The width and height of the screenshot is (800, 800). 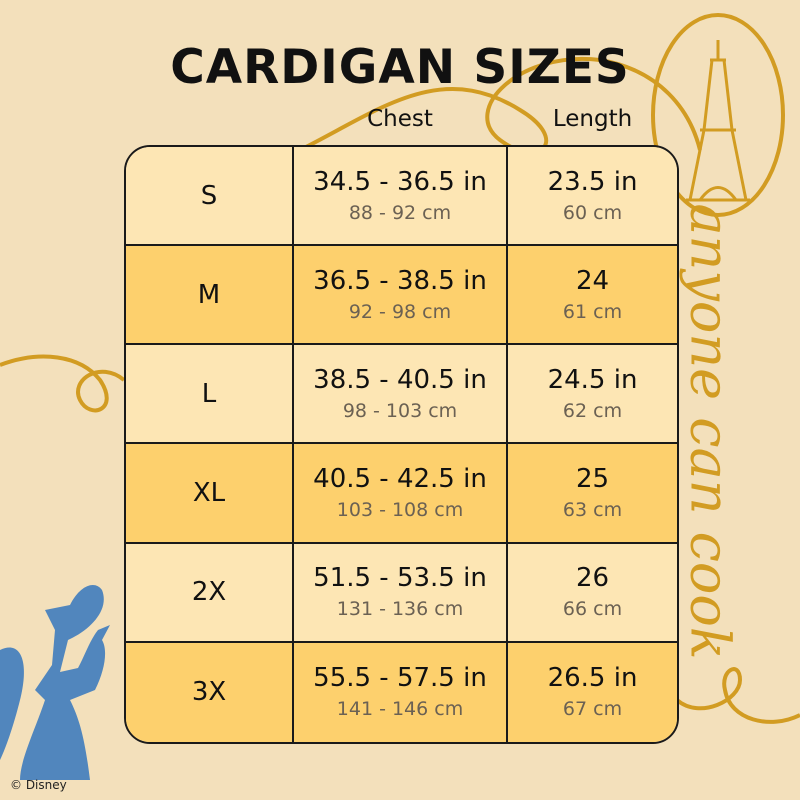 What do you see at coordinates (400, 510) in the screenshot?
I see `chest-cm: 103 - 108 cm` at bounding box center [400, 510].